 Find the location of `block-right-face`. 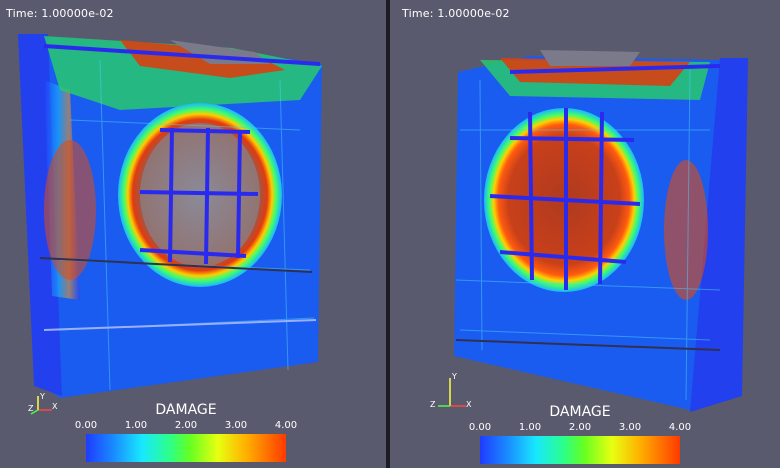

block-right-face is located at coordinates (719, 235).